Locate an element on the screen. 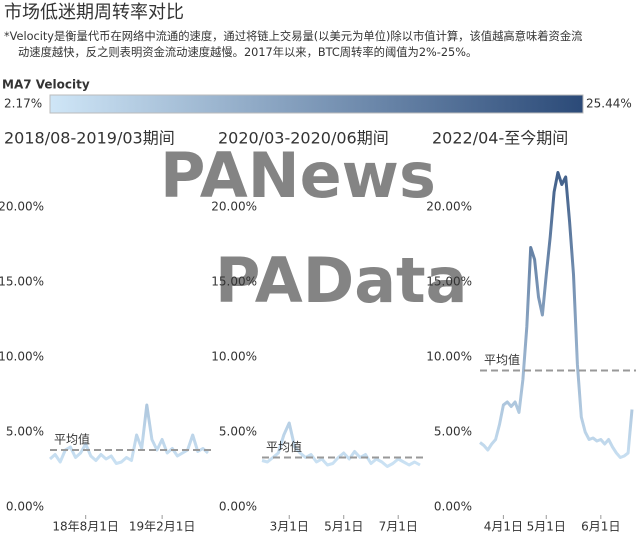 The width and height of the screenshot is (641, 542). x-tick-label: 18年8月1日 is located at coordinates (85, 527).